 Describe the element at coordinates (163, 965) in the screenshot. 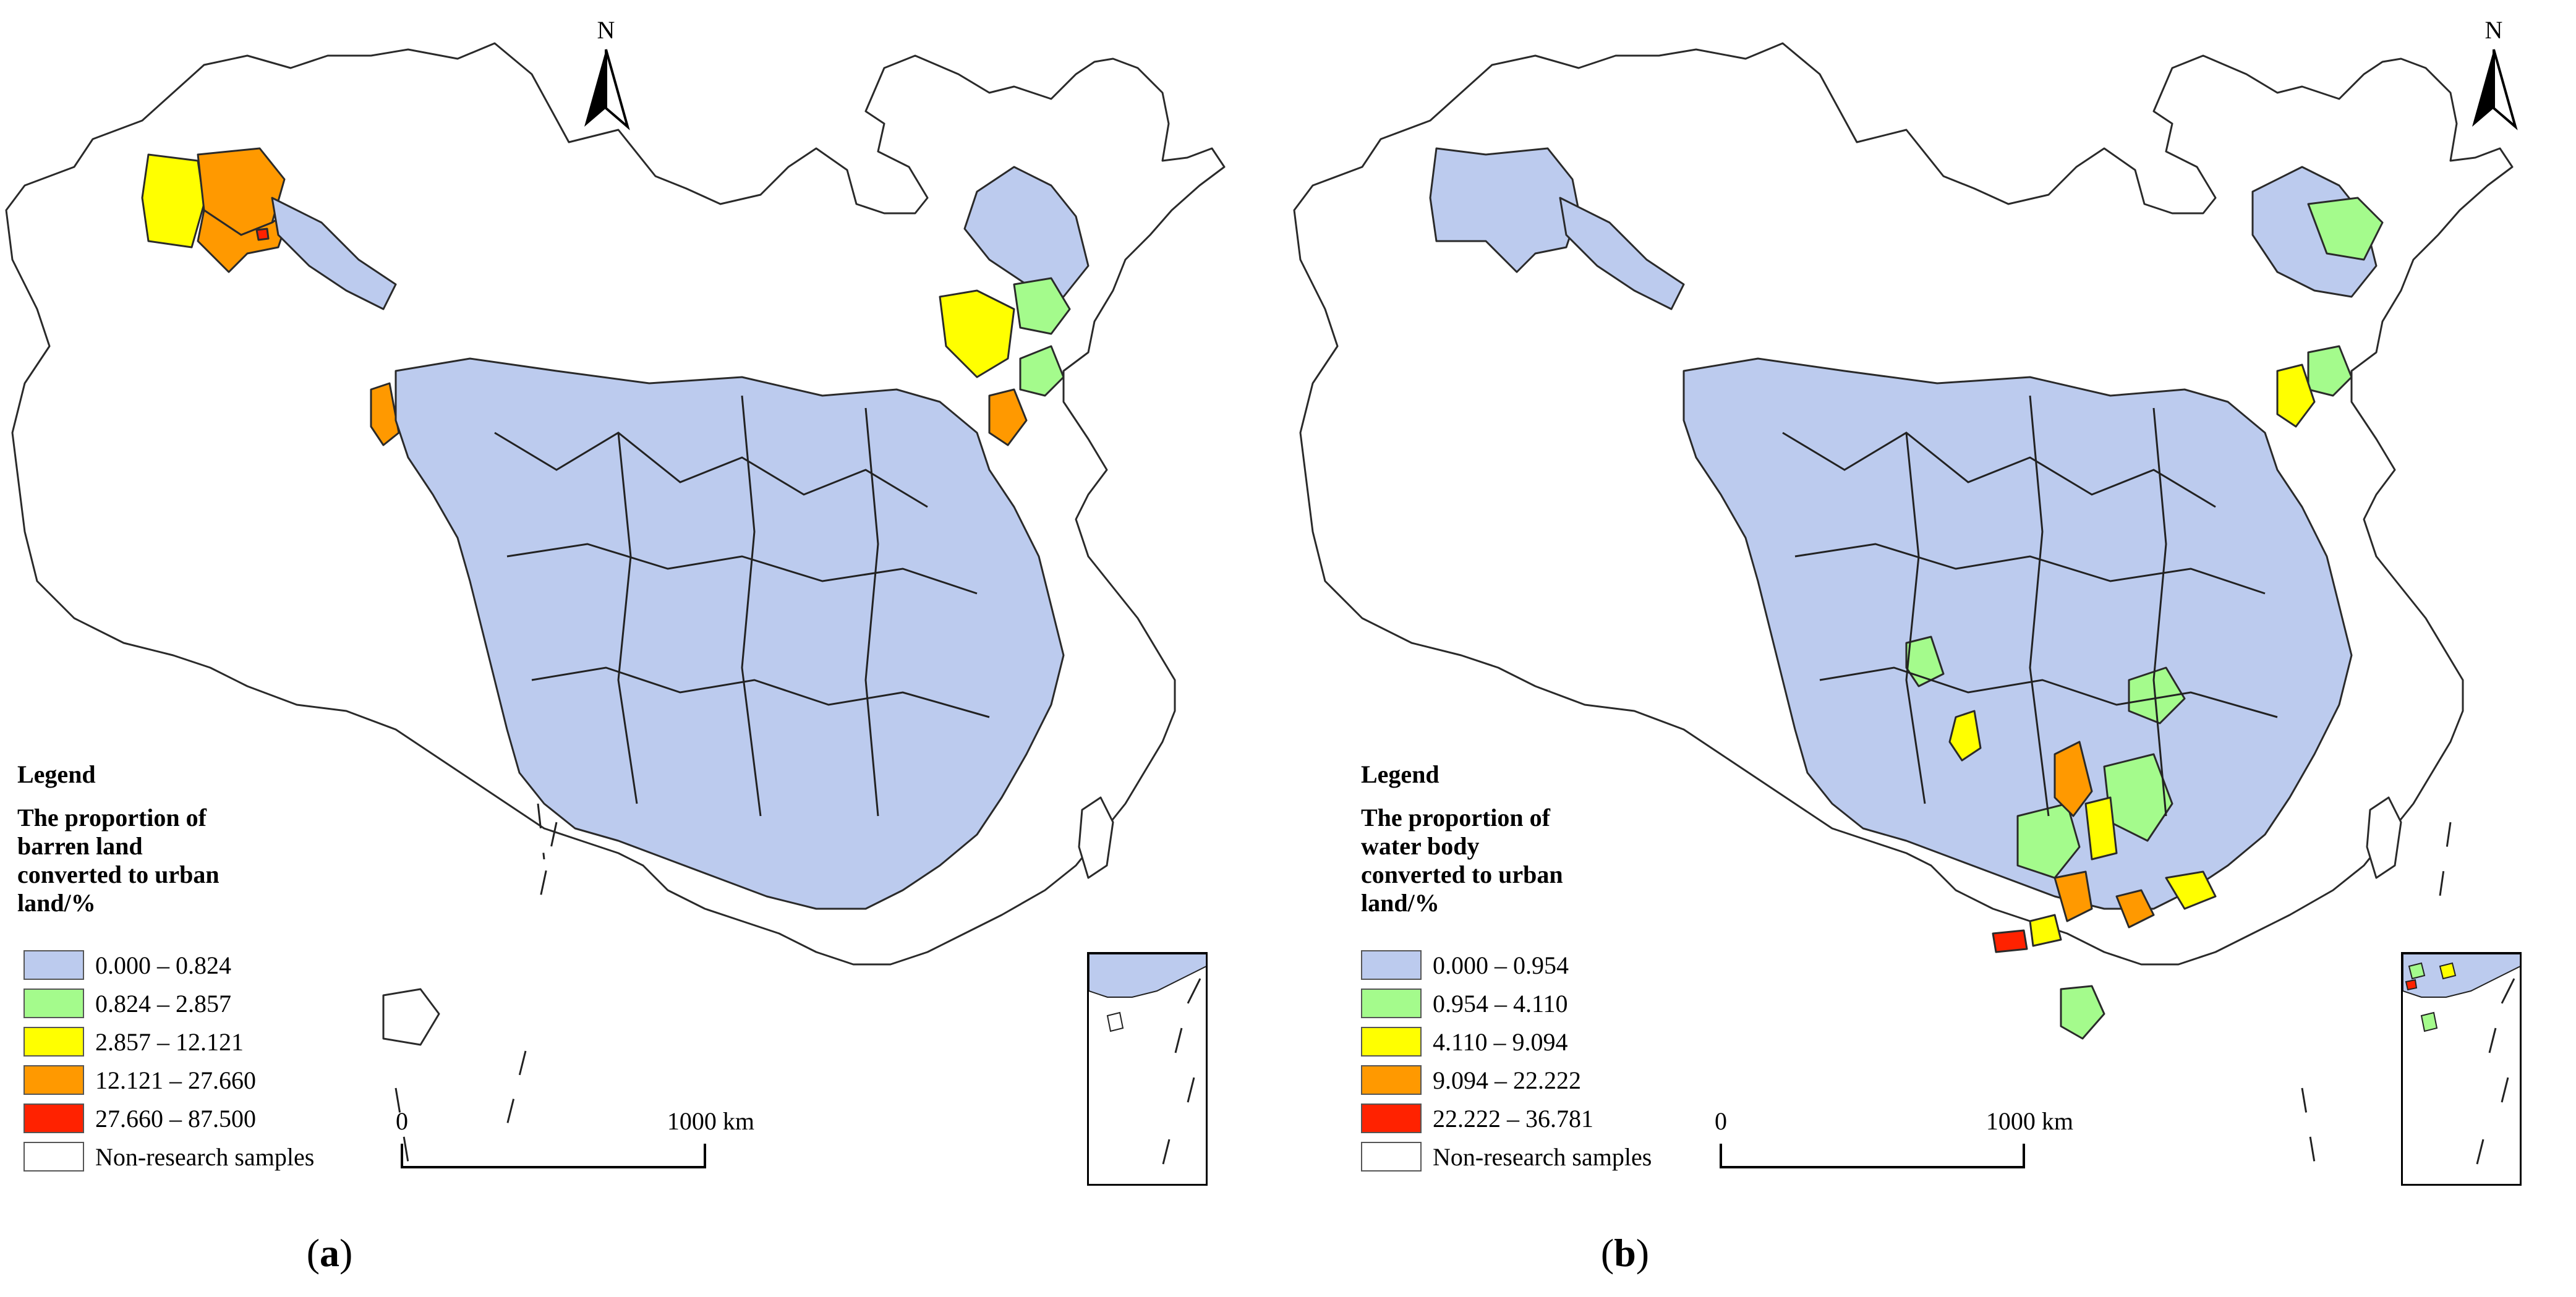

I see `legend-label: 0.000 – 0.824` at that location.